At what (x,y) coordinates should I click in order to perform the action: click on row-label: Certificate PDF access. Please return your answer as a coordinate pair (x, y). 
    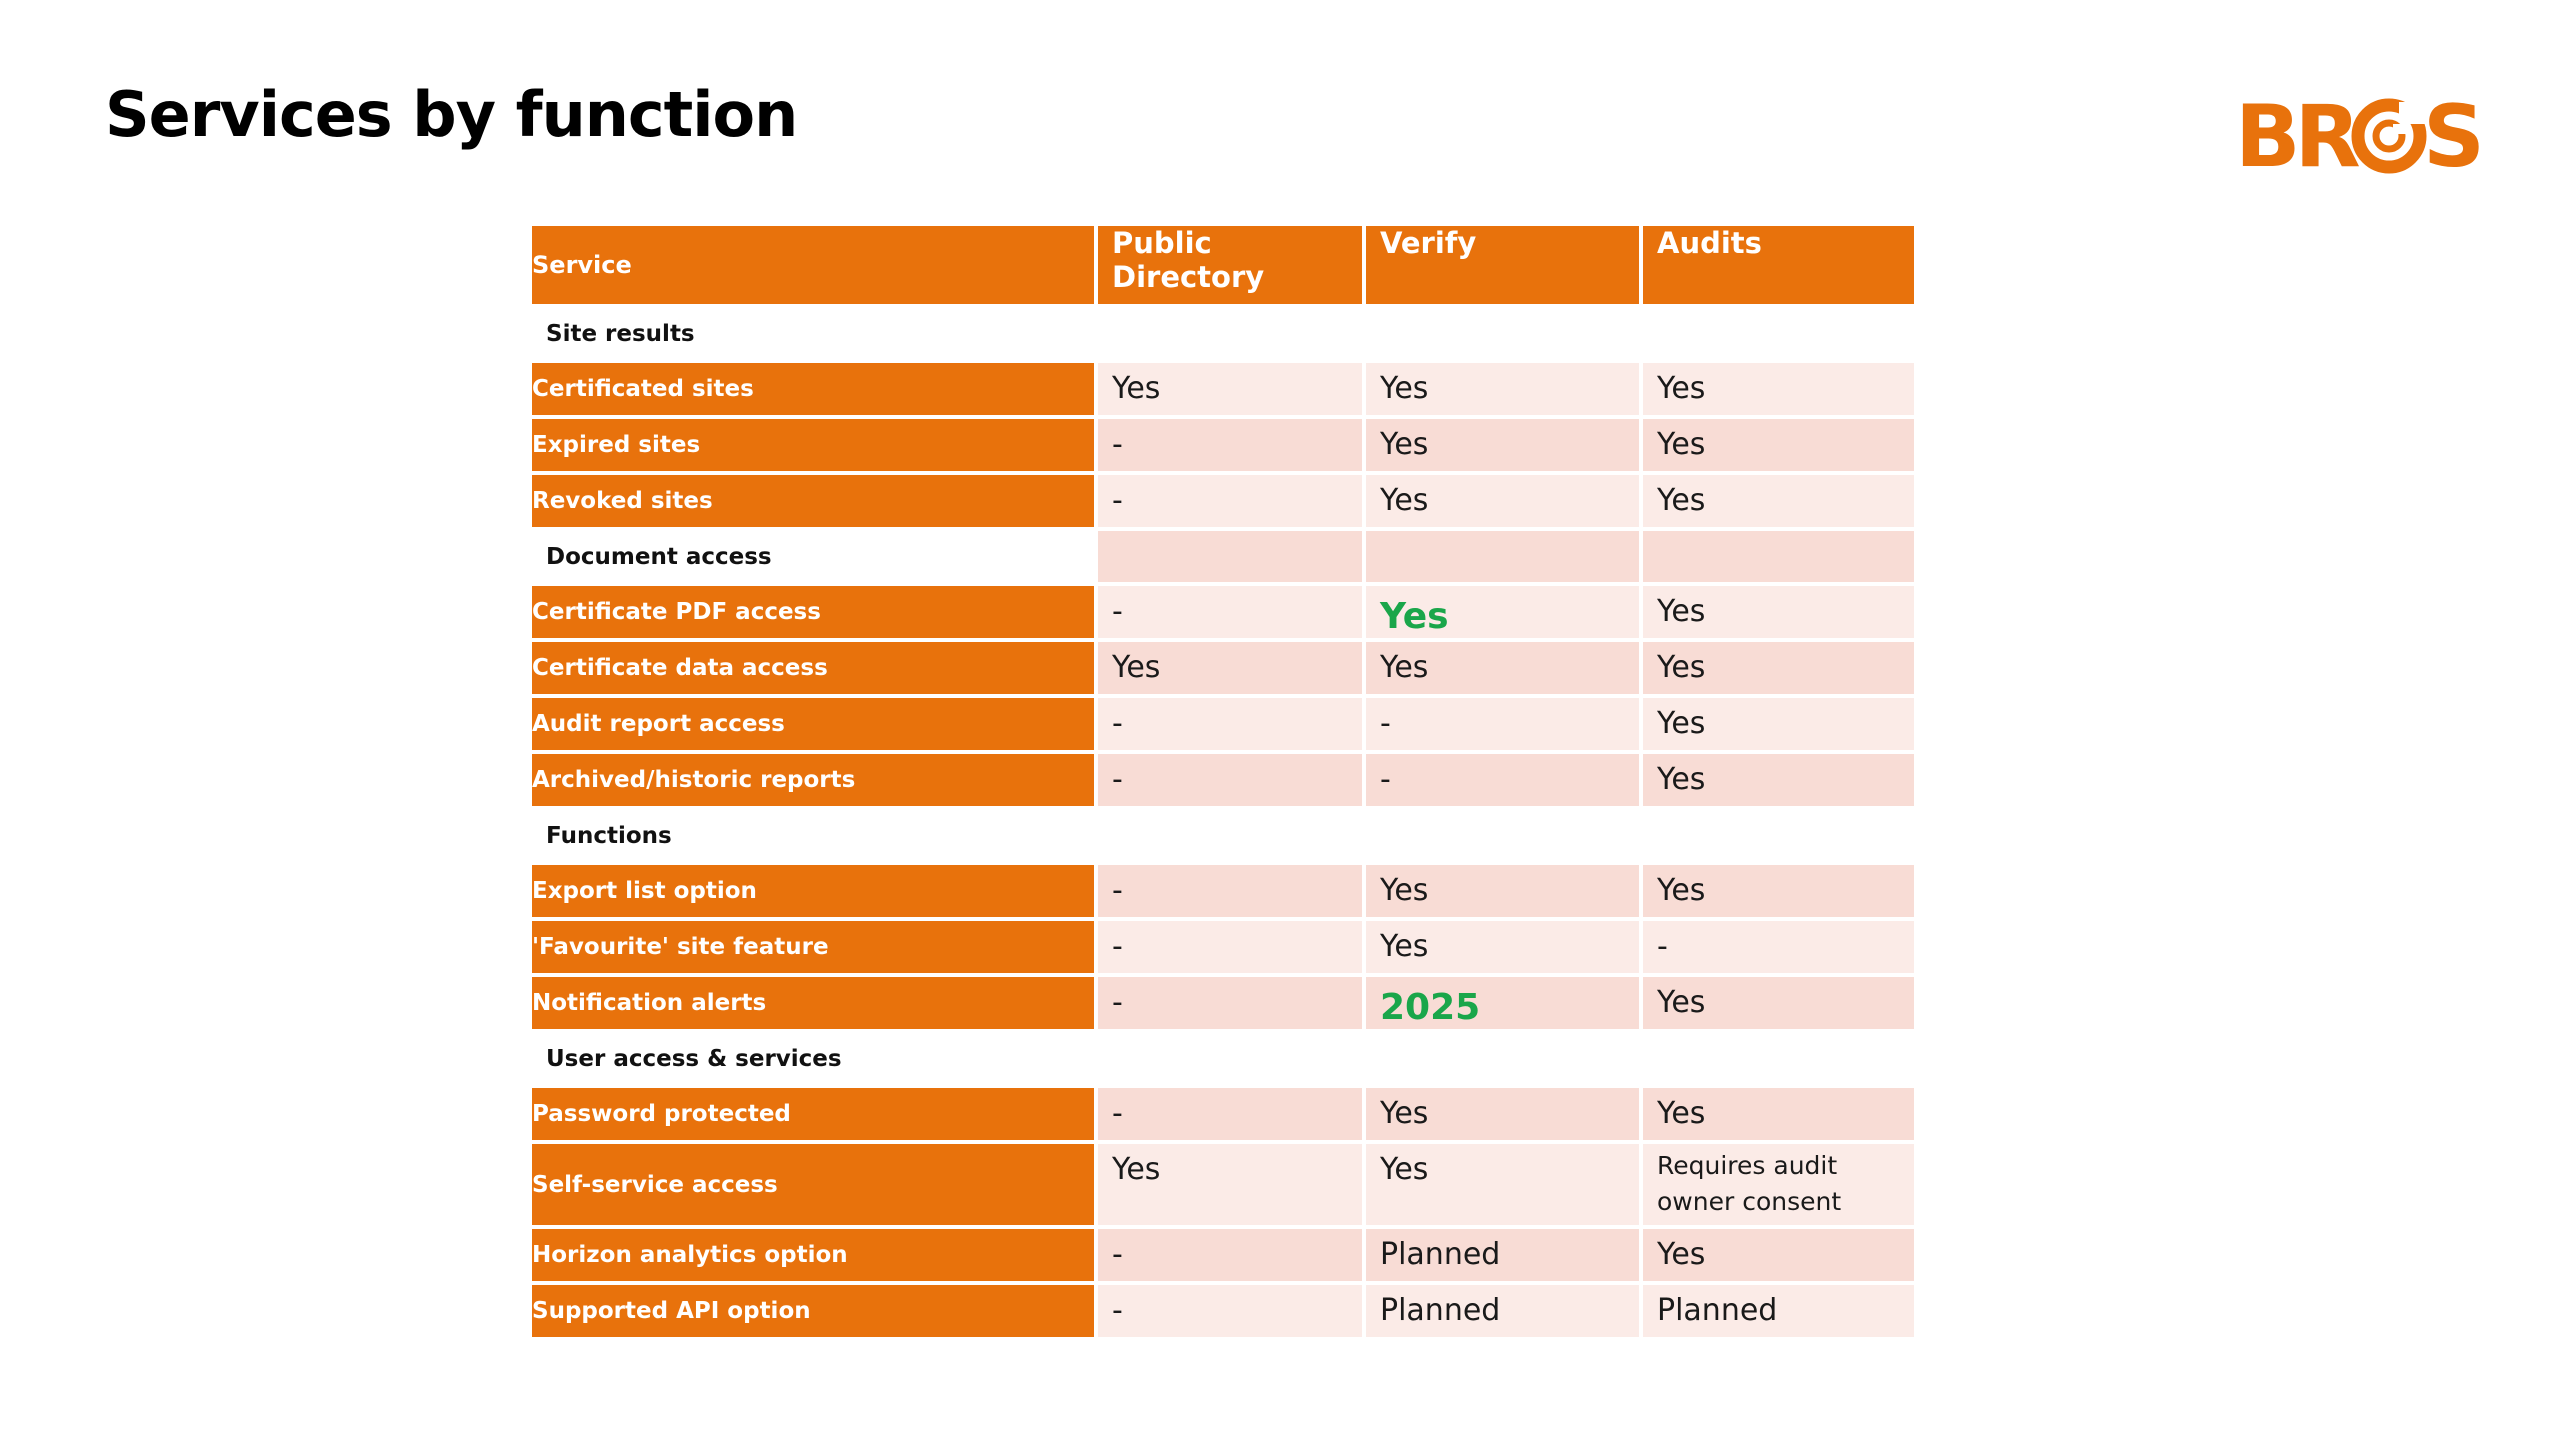
    Looking at the image, I should click on (813, 612).